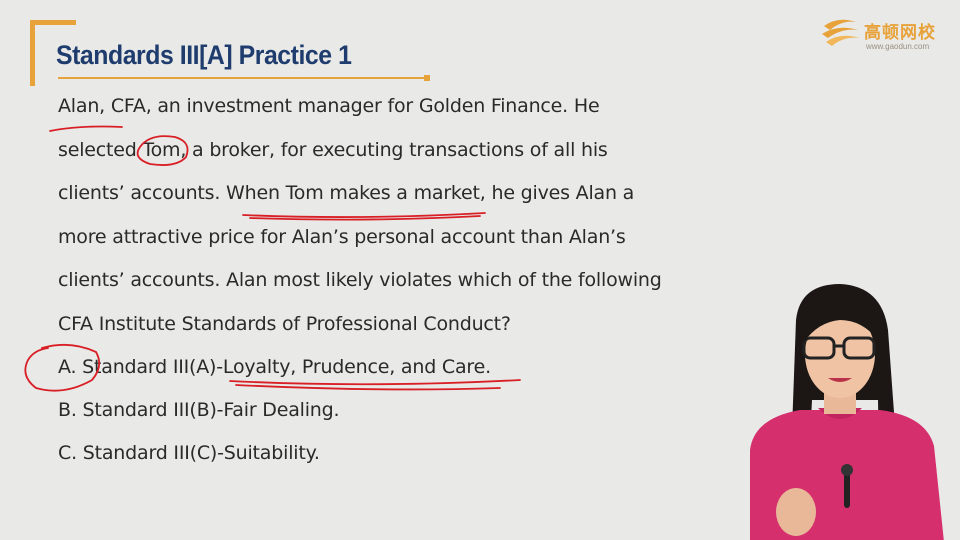  I want to click on underline-tom-market, so click(364, 215).